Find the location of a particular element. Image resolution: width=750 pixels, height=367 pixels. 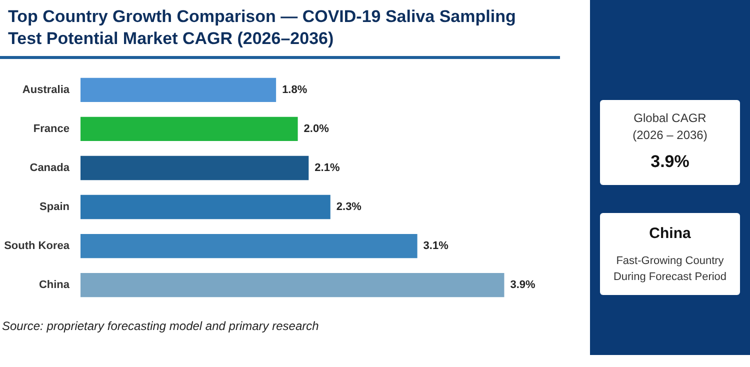

y-tick-label: France is located at coordinates (51, 128).